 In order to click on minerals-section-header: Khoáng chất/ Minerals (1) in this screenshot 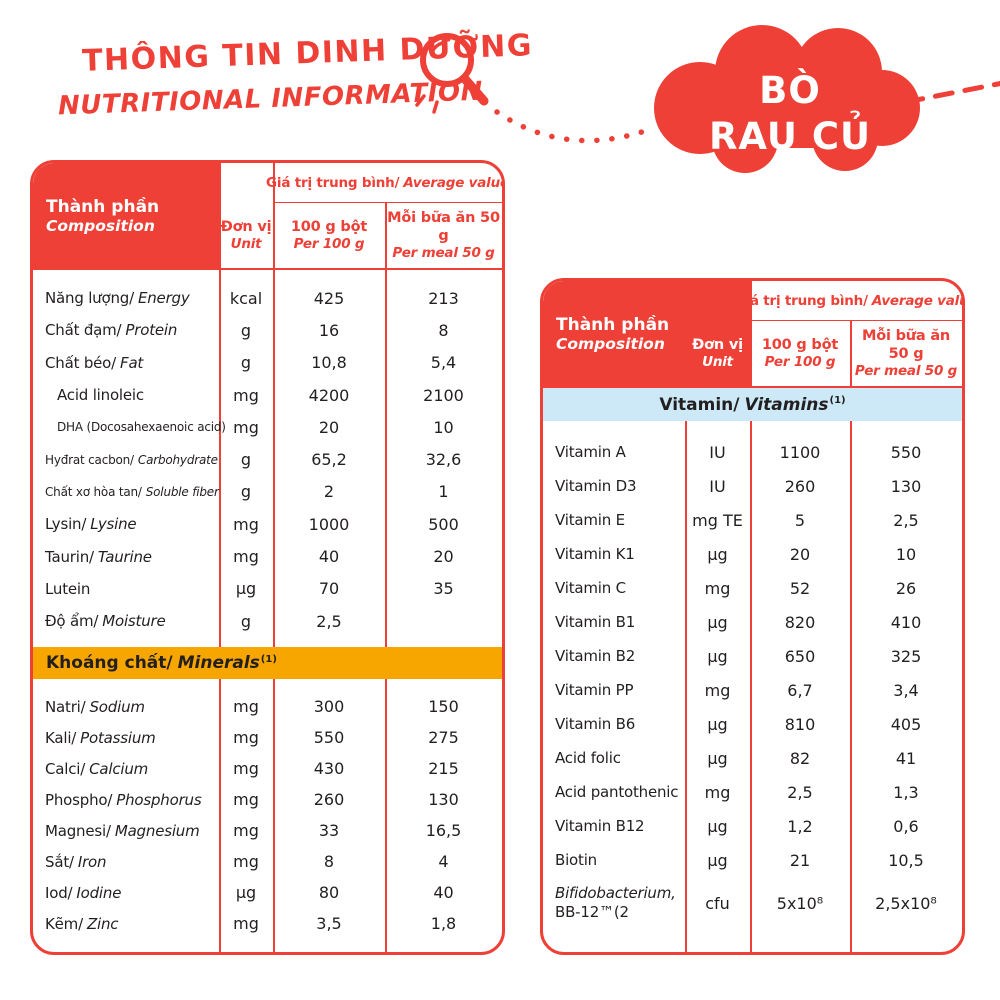, I will do `click(267, 663)`.